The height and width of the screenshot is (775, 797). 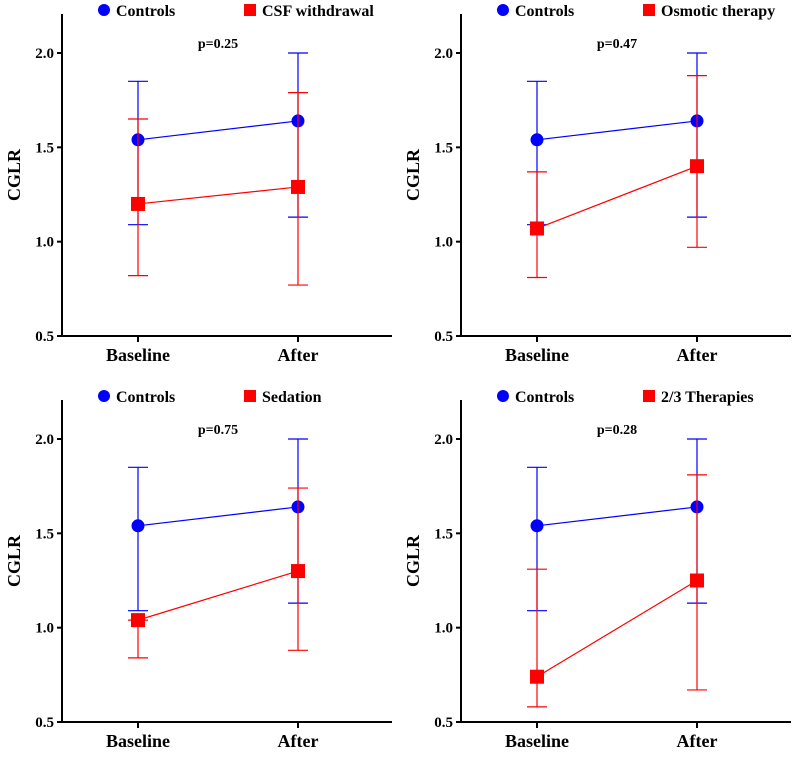 What do you see at coordinates (707, 397) in the screenshot?
I see `legend-label: 2/3 Therapies` at bounding box center [707, 397].